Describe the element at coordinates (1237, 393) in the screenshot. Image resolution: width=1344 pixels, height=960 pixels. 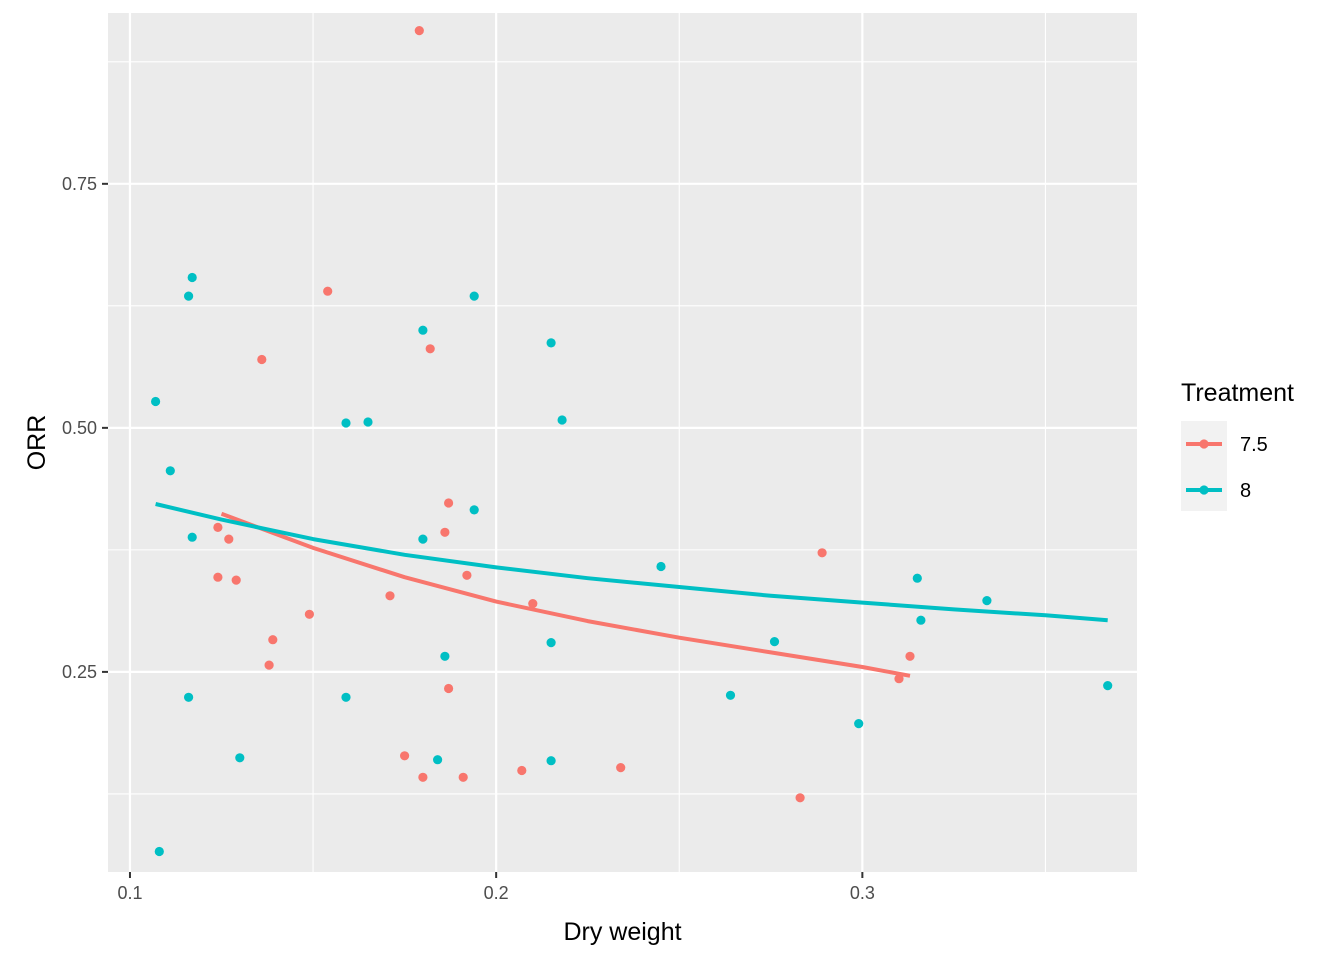
I see `legend-title: Treatment` at that location.